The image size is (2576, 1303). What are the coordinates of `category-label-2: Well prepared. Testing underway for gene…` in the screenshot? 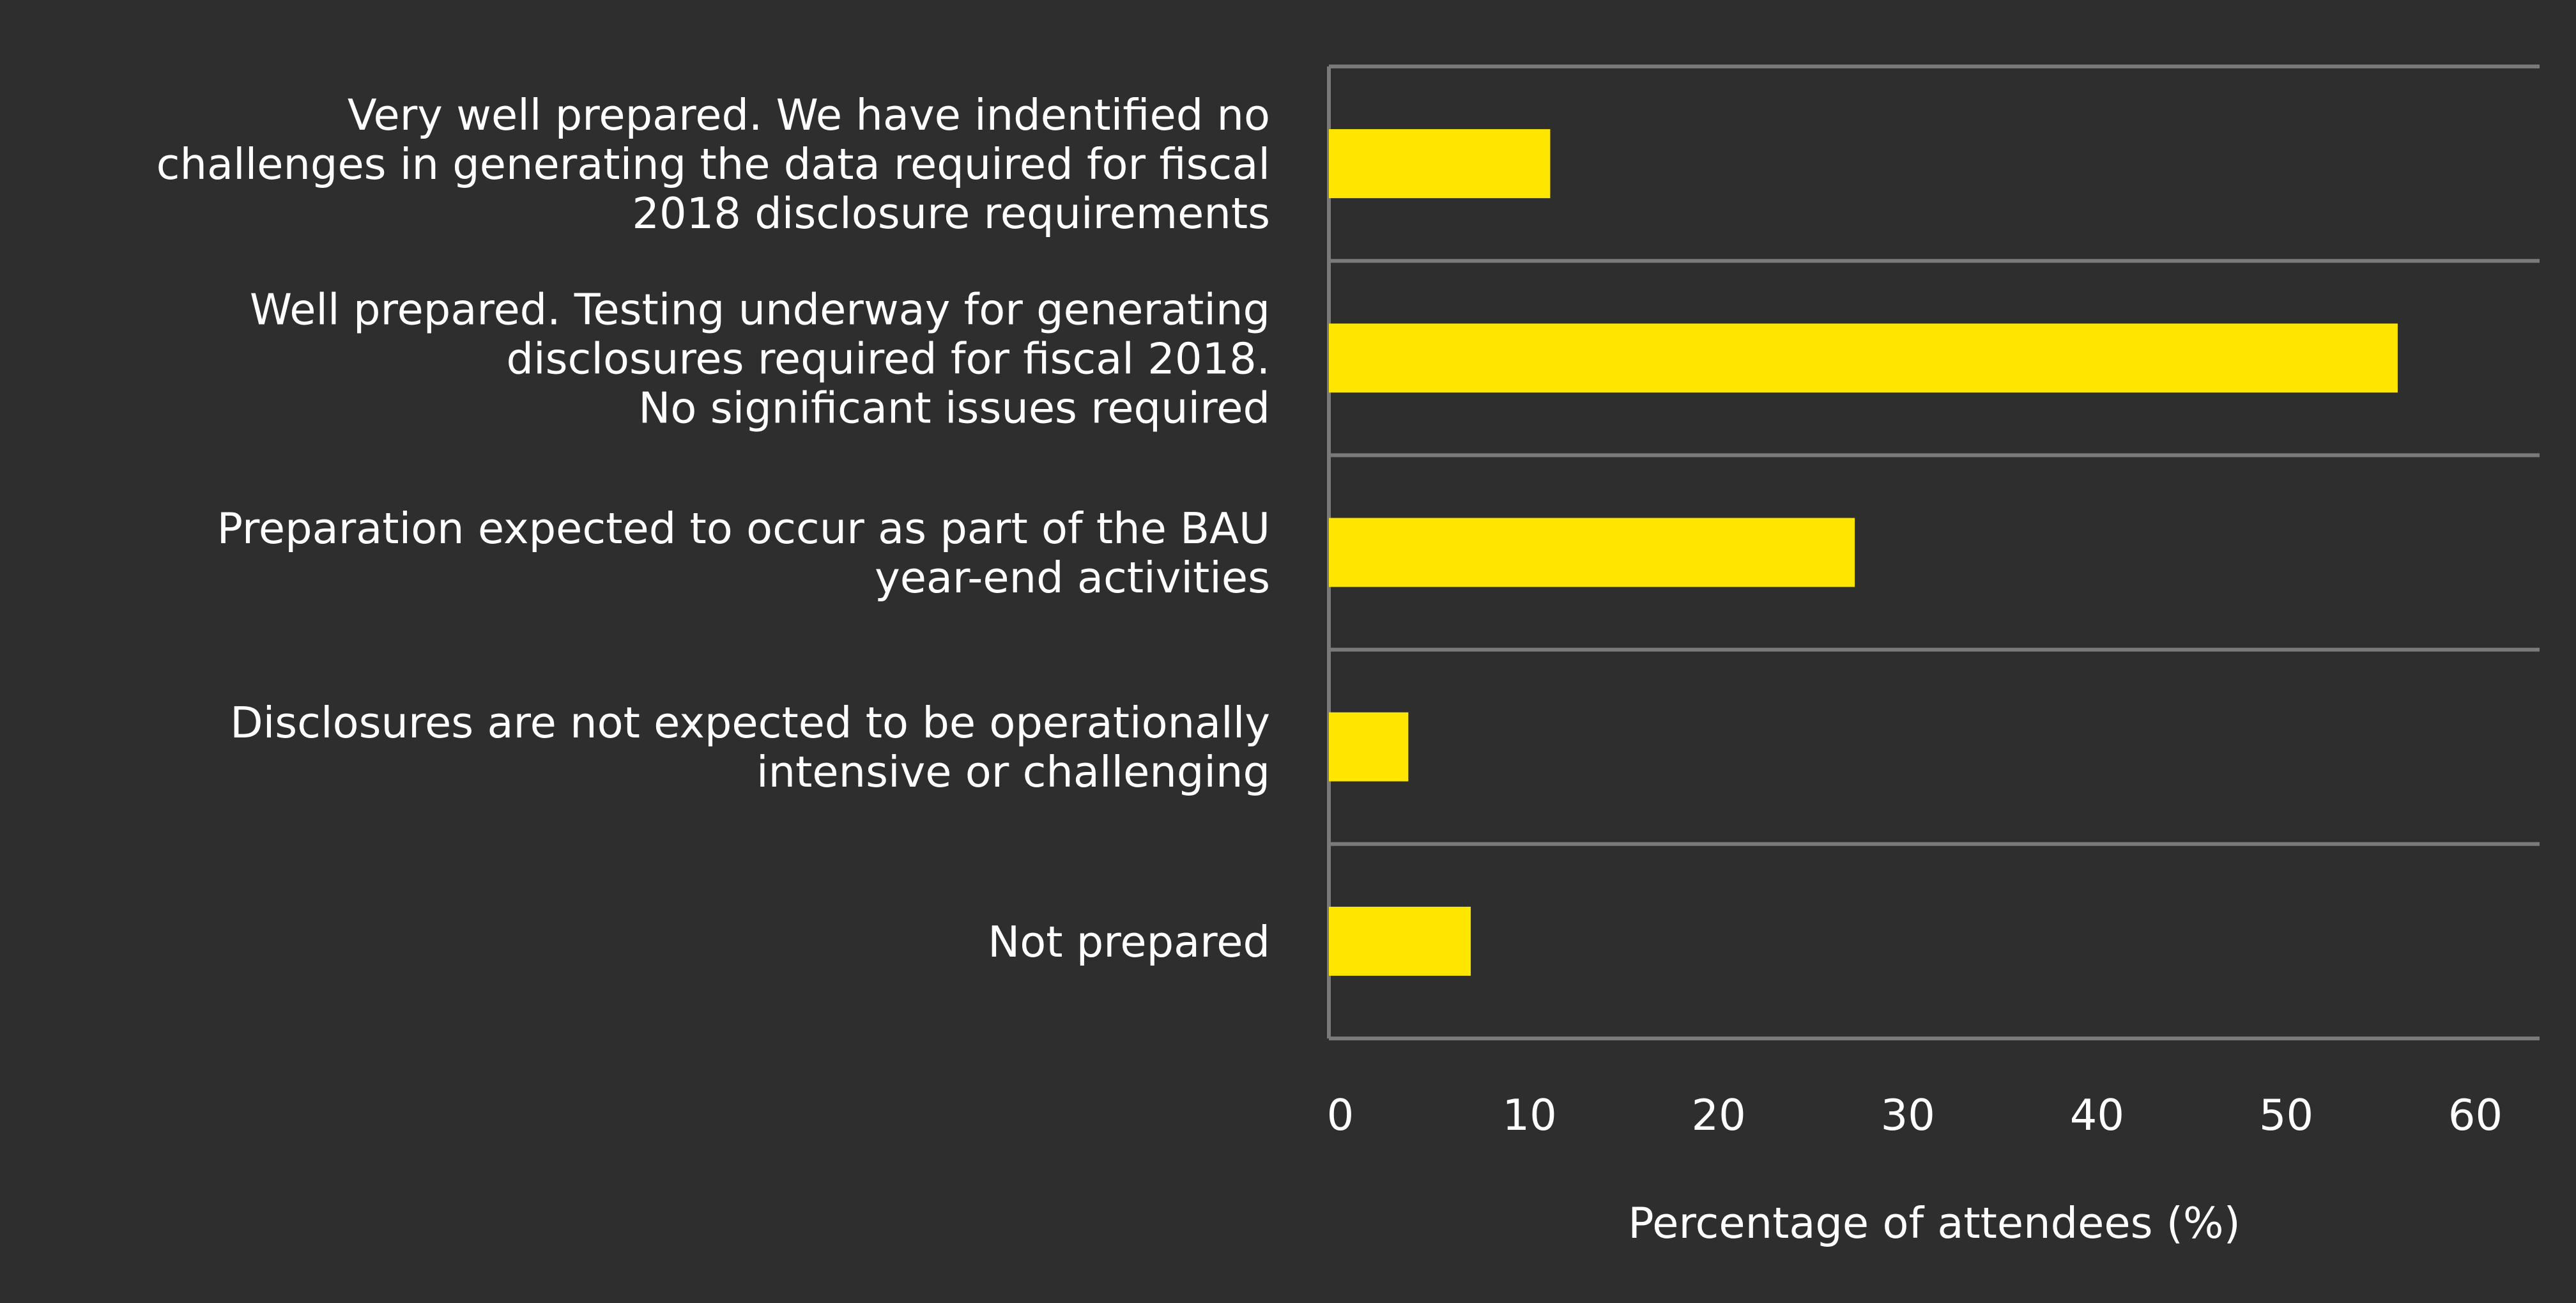 It's located at (760, 358).